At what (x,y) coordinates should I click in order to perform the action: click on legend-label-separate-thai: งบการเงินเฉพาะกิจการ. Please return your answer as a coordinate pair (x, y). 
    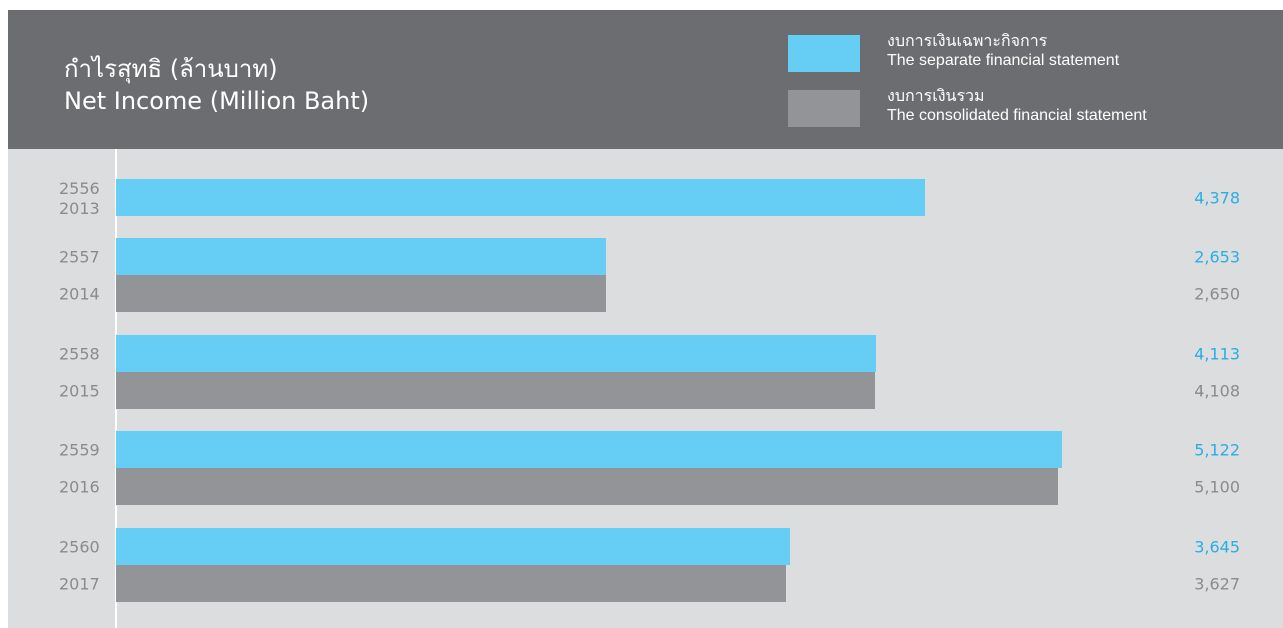
    Looking at the image, I should click on (967, 41).